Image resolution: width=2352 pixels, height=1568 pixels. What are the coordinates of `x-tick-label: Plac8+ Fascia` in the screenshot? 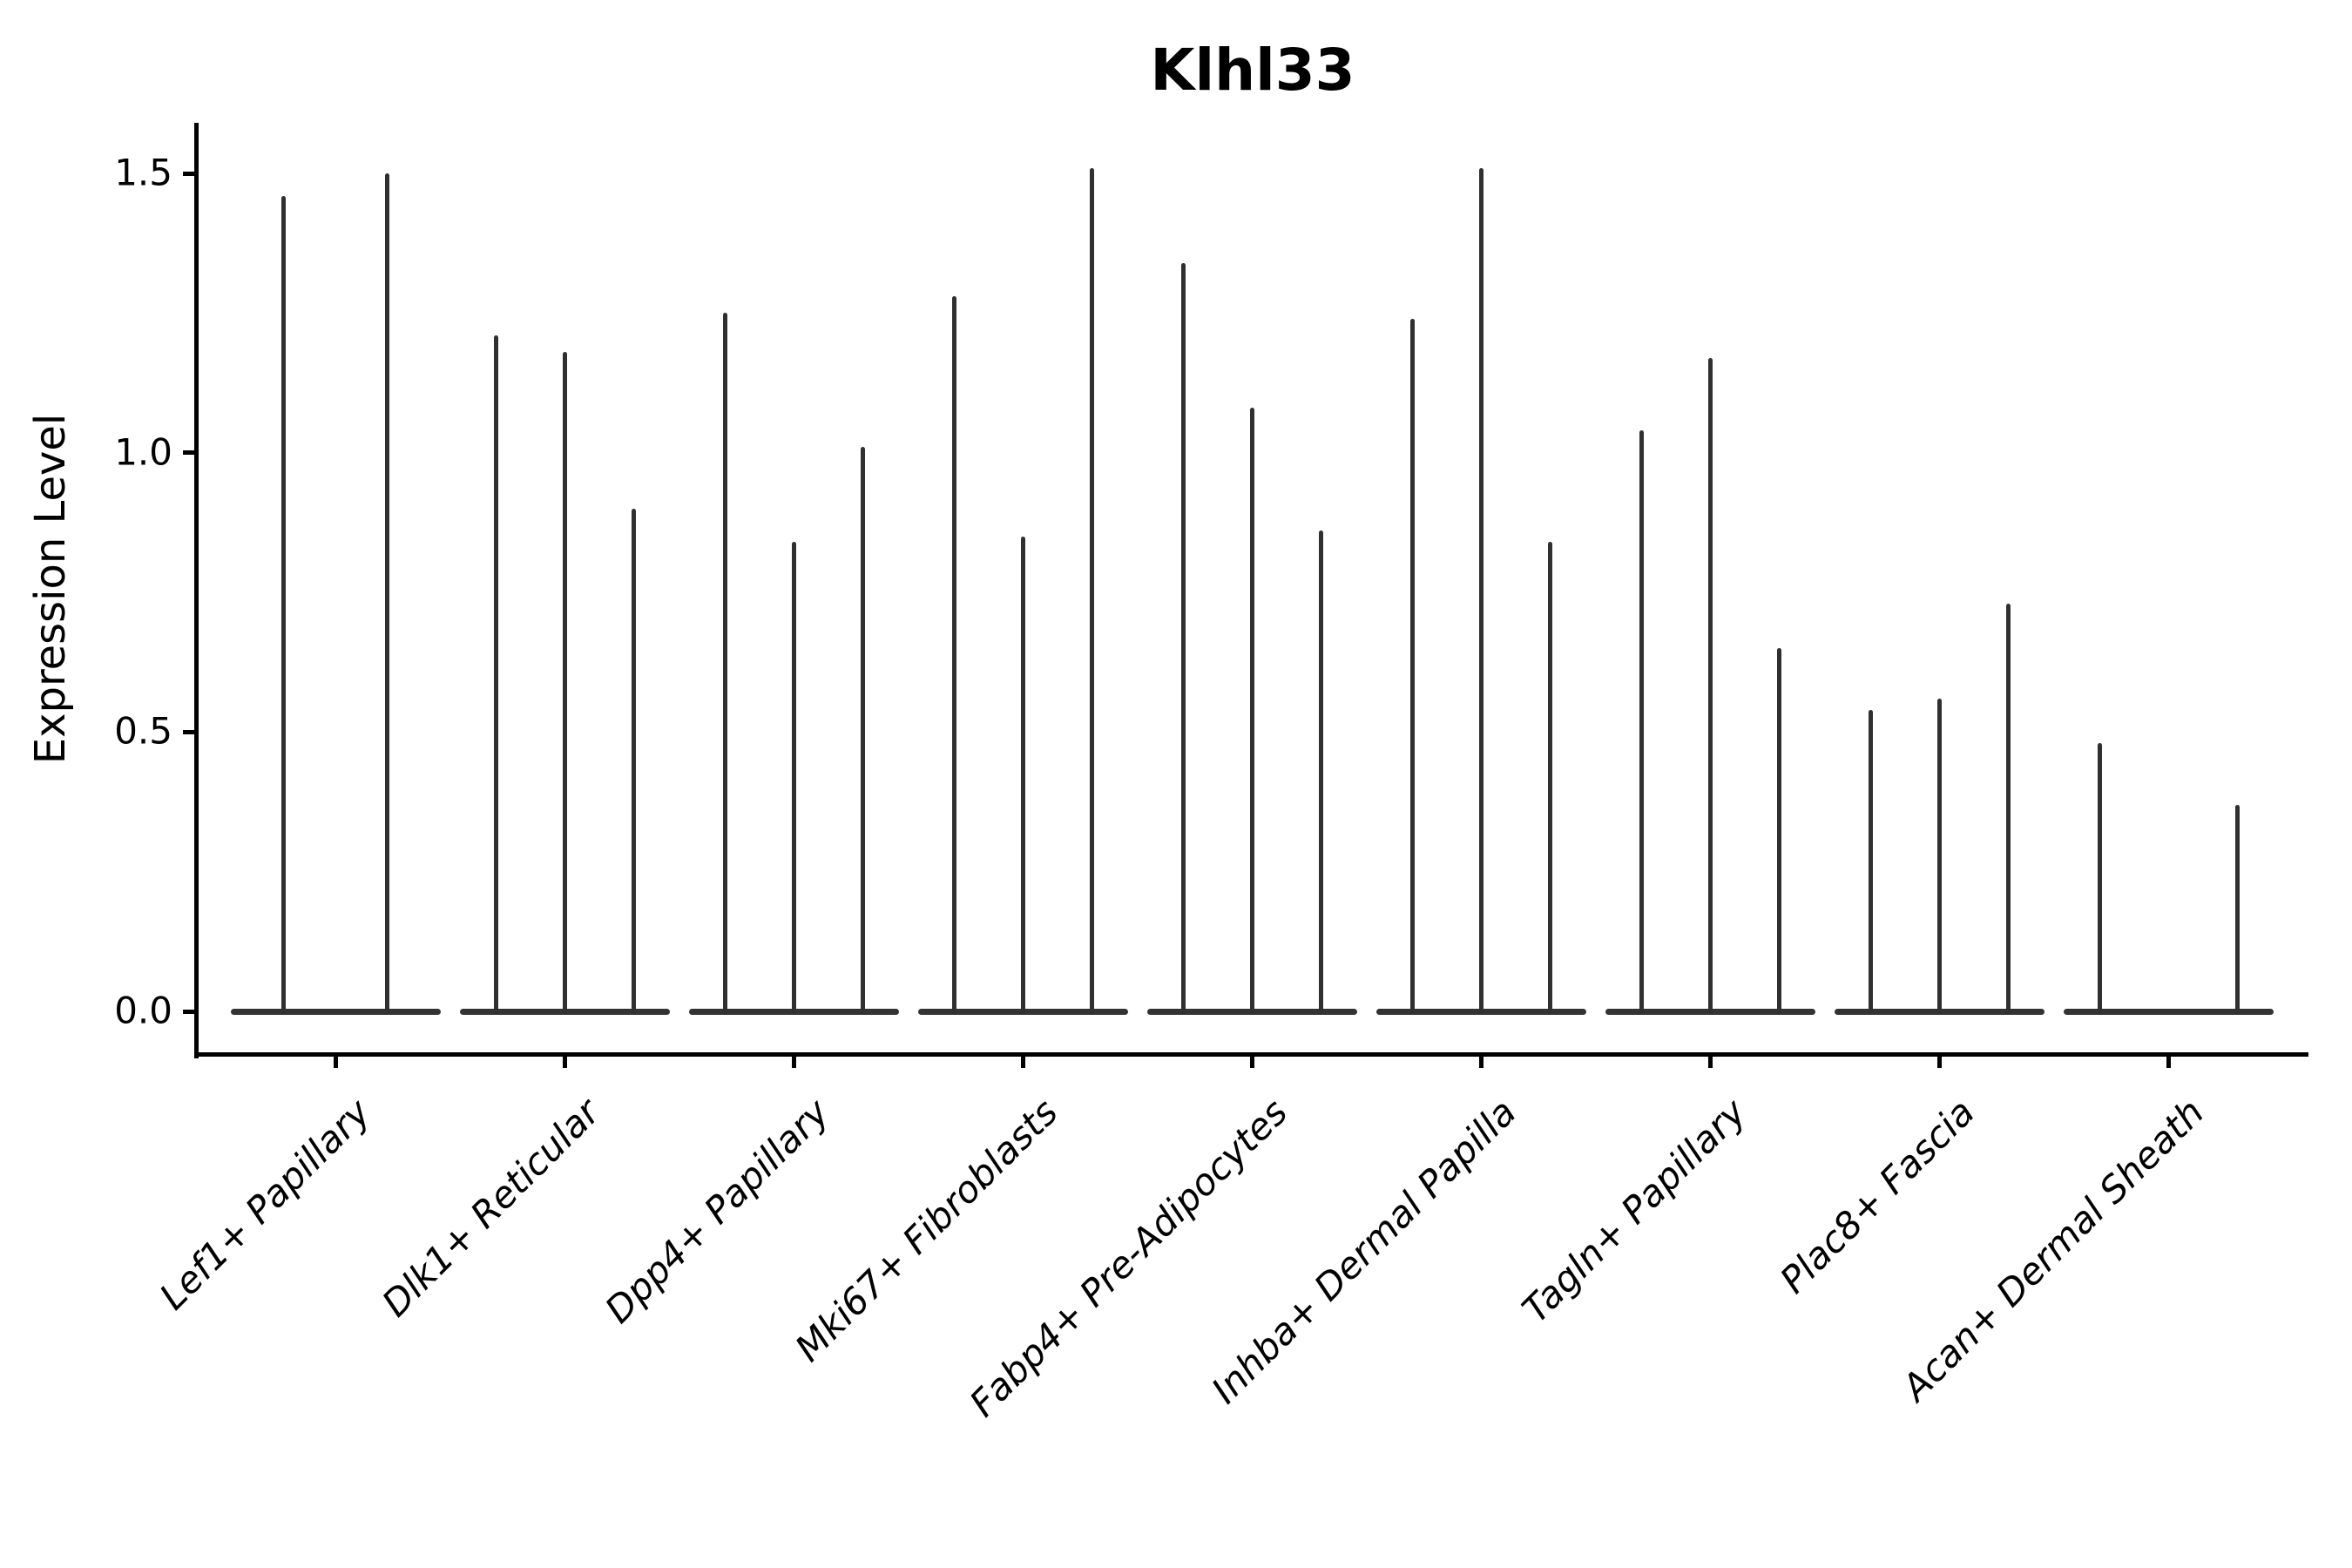 It's located at (1878, 1196).